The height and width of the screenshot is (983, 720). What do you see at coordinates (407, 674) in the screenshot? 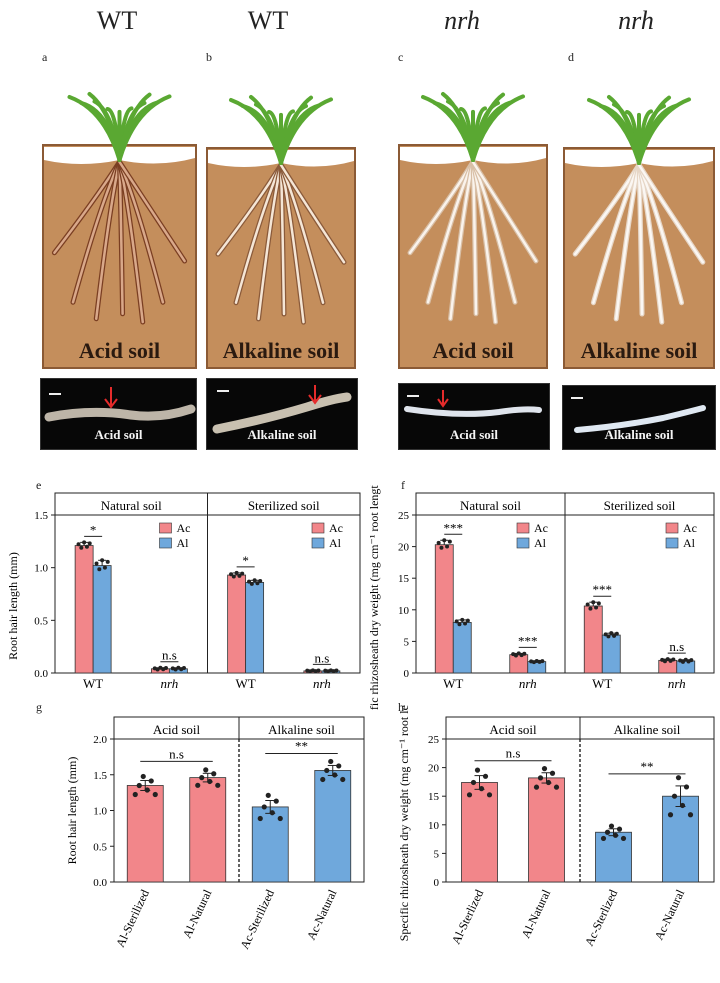
I see `y-tick-label: 0` at bounding box center [407, 674].